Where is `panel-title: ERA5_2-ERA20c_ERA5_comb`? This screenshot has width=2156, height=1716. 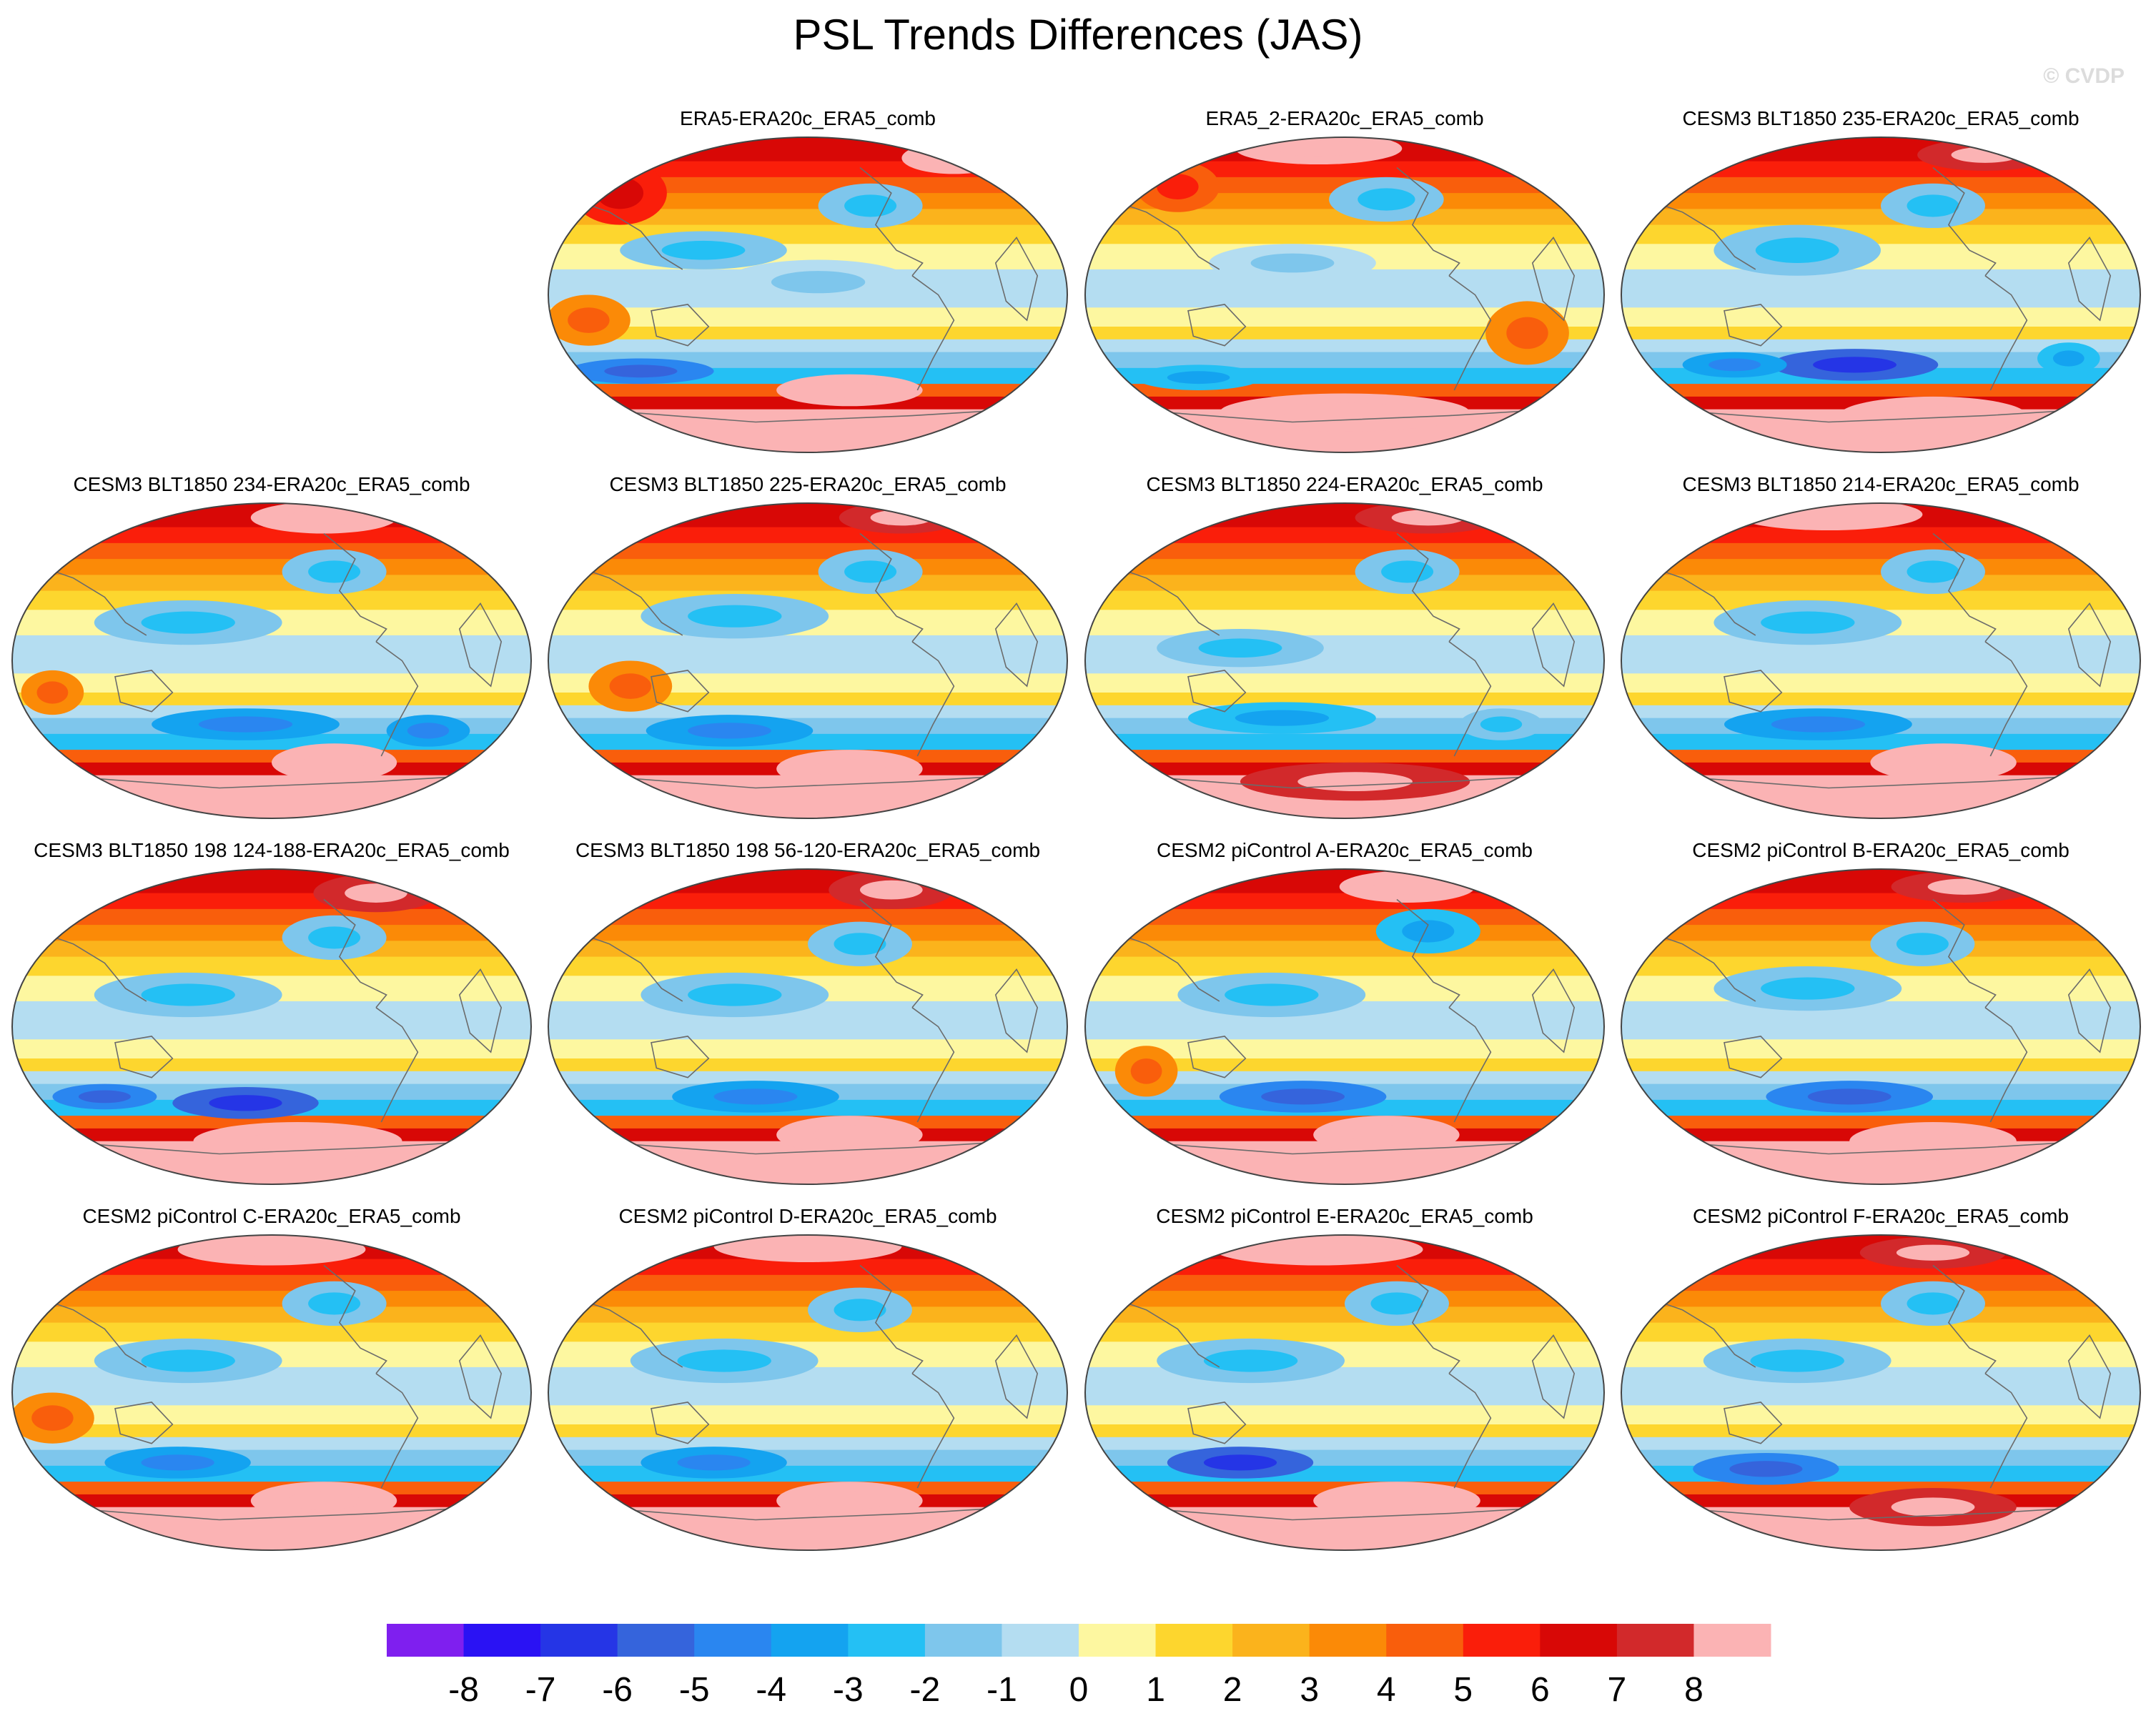
panel-title: ERA5_2-ERA20c_ERA5_comb is located at coordinates (1344, 118).